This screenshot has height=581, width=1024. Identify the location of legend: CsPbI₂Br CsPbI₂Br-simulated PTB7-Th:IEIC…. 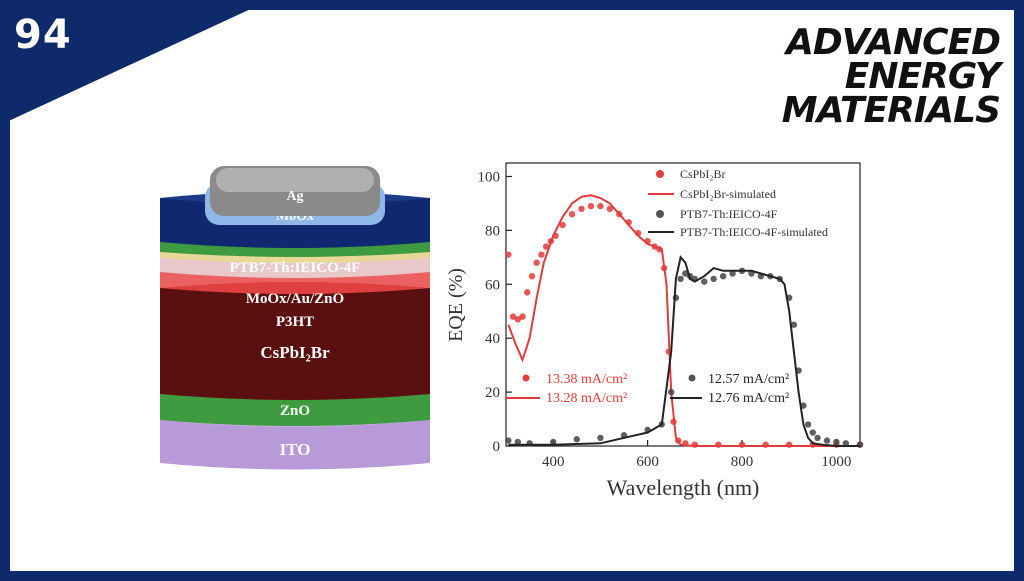
(738, 203).